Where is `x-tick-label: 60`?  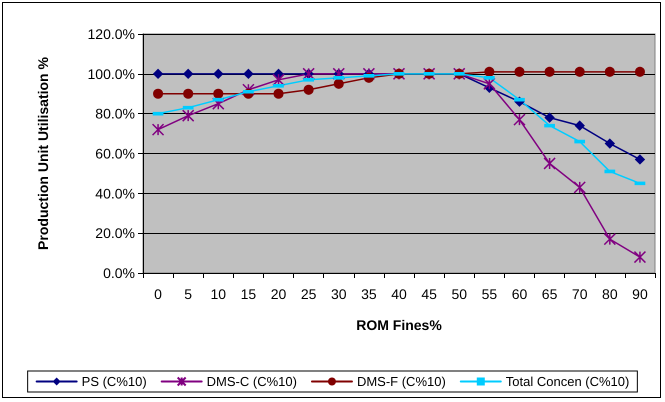 x-tick-label: 60 is located at coordinates (520, 294).